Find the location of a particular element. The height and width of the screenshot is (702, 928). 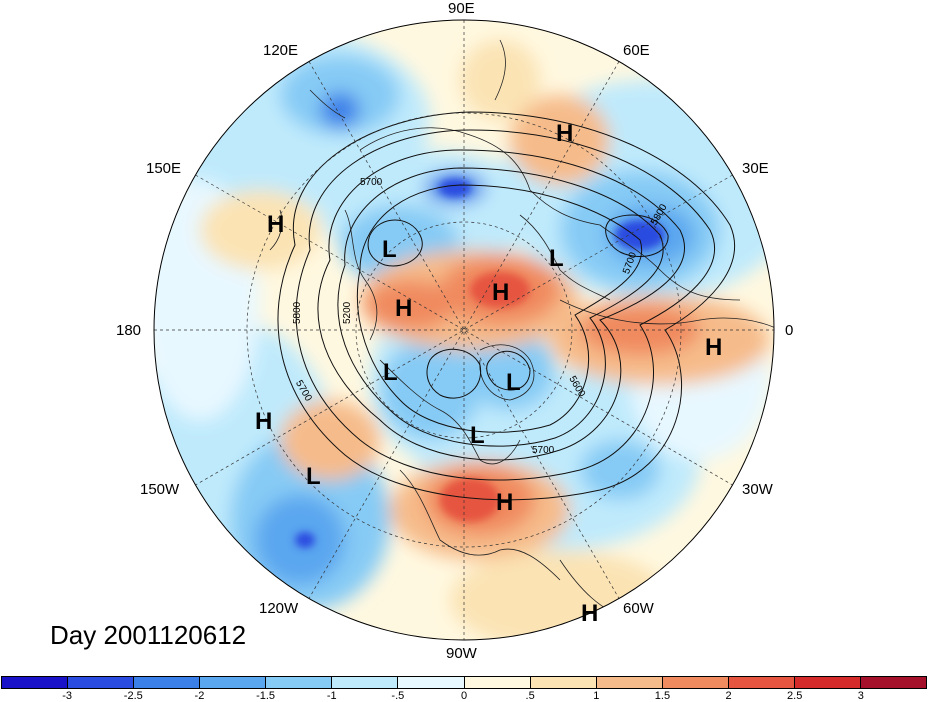

longitude-label-120e: 120E is located at coordinates (280, 50).